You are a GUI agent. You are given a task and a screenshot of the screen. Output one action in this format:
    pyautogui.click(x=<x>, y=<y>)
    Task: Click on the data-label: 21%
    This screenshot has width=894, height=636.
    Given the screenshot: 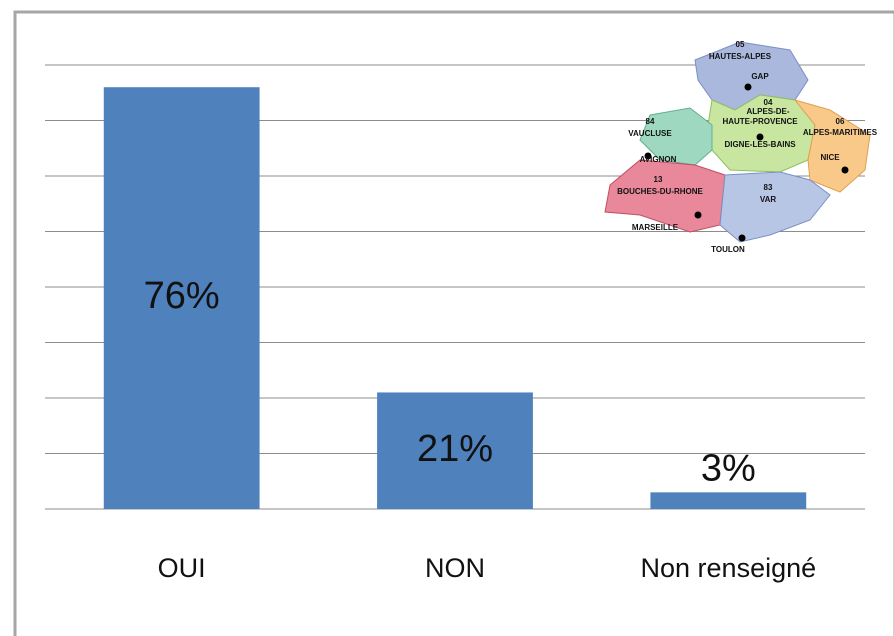 What is the action you would take?
    pyautogui.click(x=455, y=449)
    